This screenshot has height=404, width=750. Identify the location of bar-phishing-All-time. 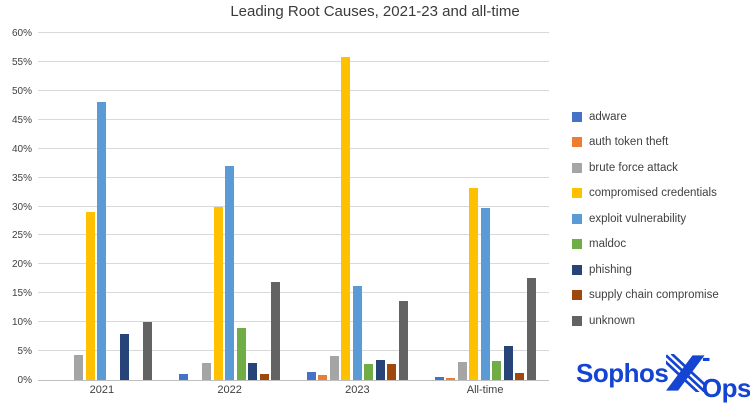
(508, 363).